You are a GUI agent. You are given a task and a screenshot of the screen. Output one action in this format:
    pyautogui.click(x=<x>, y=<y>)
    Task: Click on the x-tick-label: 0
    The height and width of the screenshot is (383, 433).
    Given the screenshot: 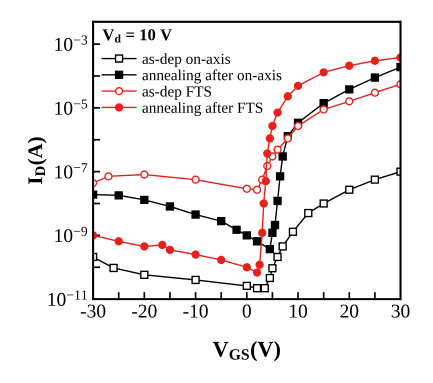 What is the action you would take?
    pyautogui.click(x=246, y=311)
    